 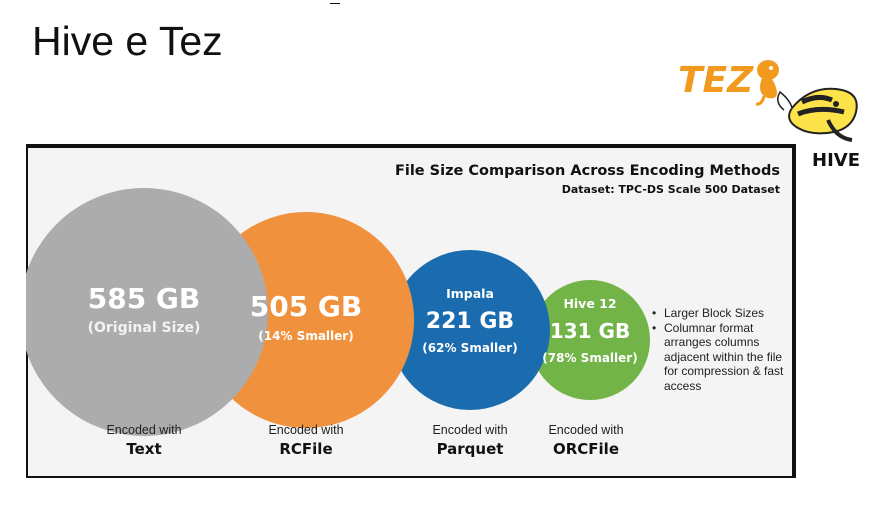 What do you see at coordinates (470, 449) in the screenshot?
I see `caption-parquet-format: Parquet` at bounding box center [470, 449].